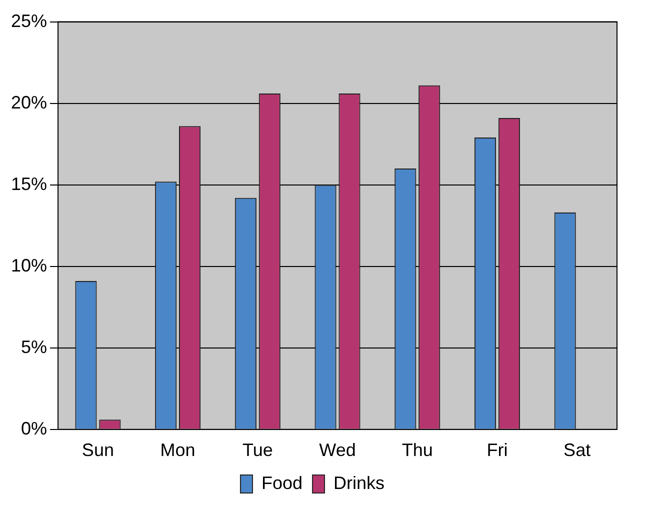  What do you see at coordinates (337, 450) in the screenshot?
I see `x-tick-label: Wed` at bounding box center [337, 450].